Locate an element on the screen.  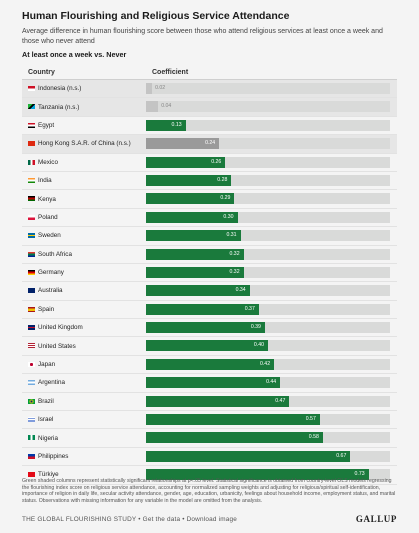
country-label: Türkiye is located at coordinates (48, 475).